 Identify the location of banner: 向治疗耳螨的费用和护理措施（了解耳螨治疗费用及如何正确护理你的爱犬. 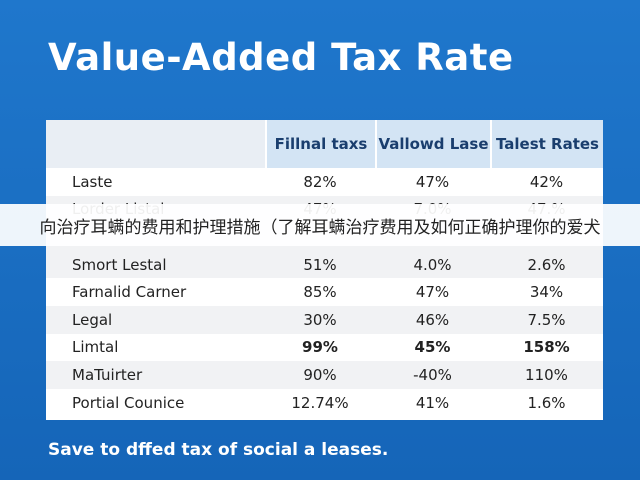
(320, 225).